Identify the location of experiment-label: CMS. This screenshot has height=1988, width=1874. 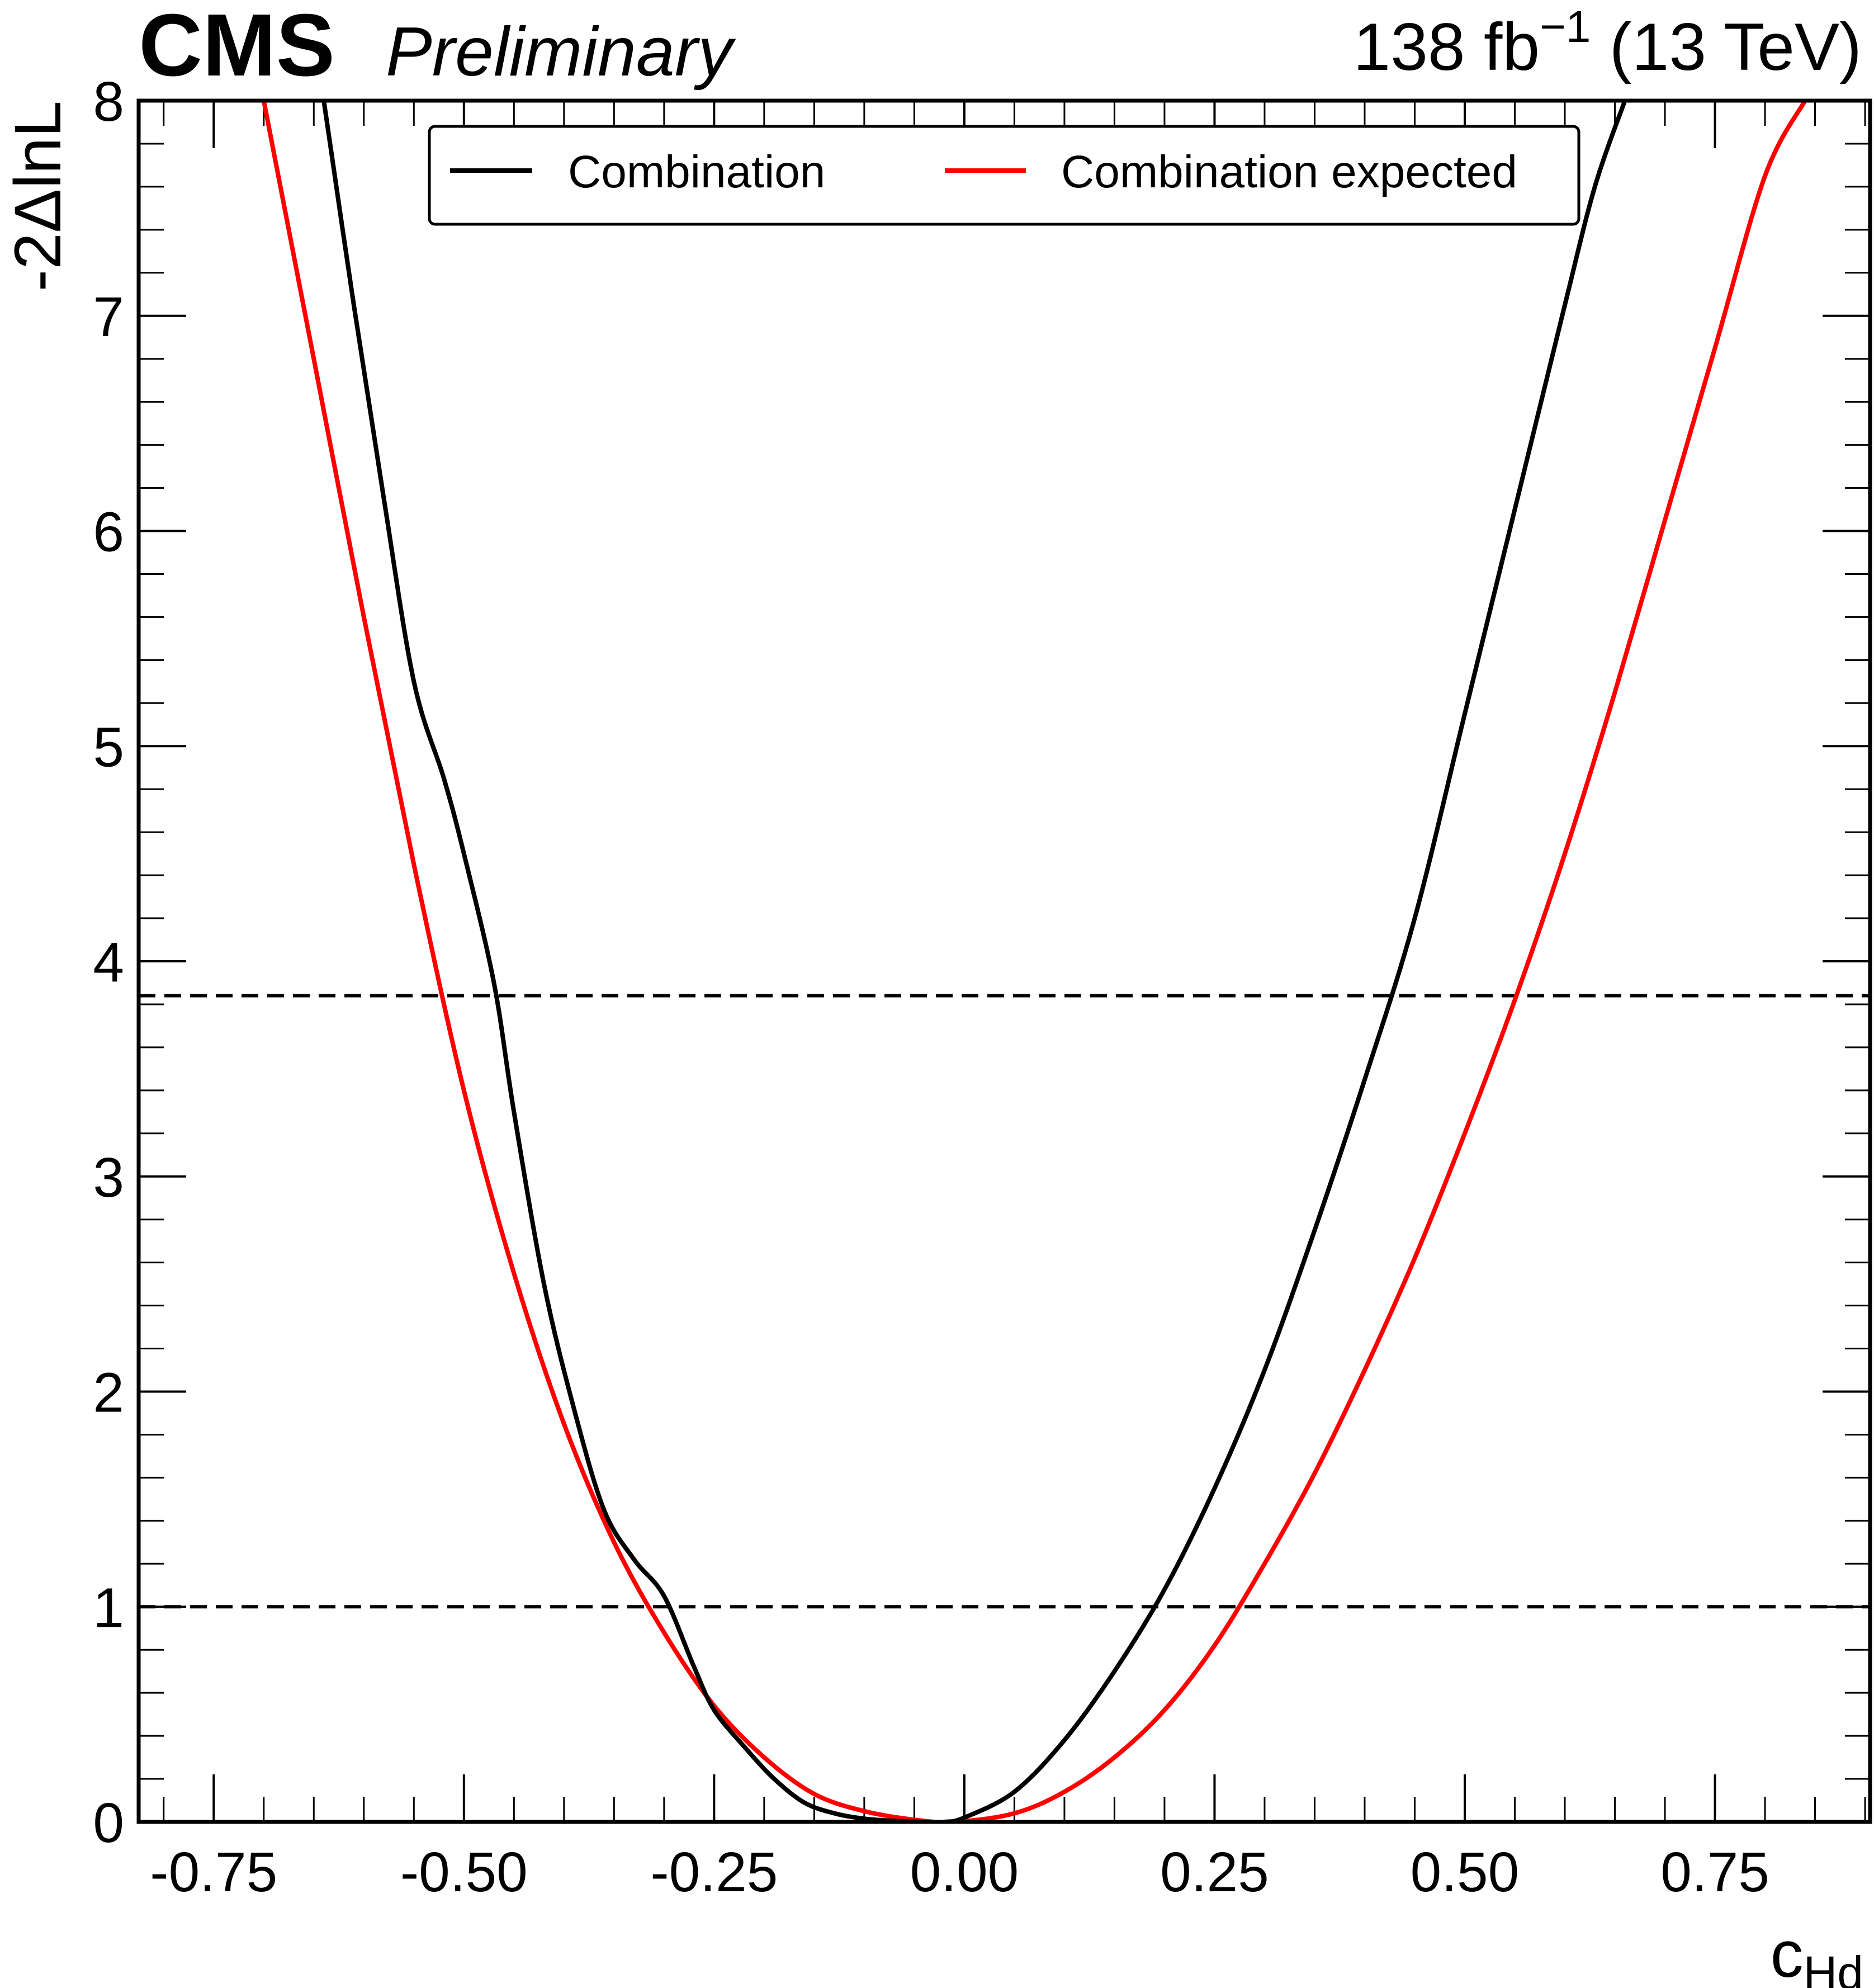
(237, 47).